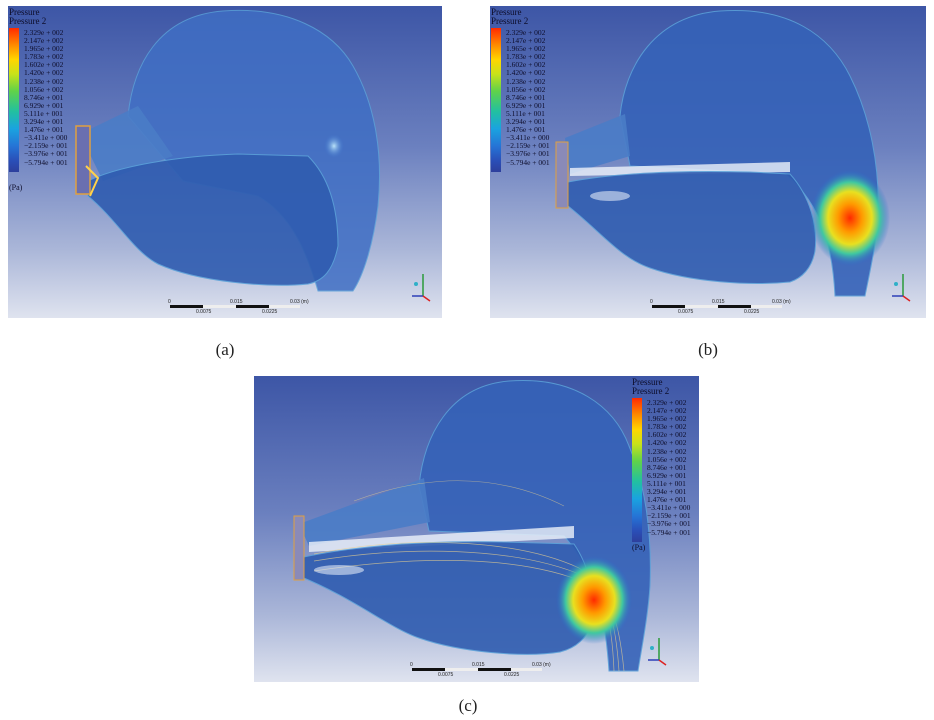  What do you see at coordinates (708, 349) in the screenshot?
I see `caption-b: (b)` at bounding box center [708, 349].